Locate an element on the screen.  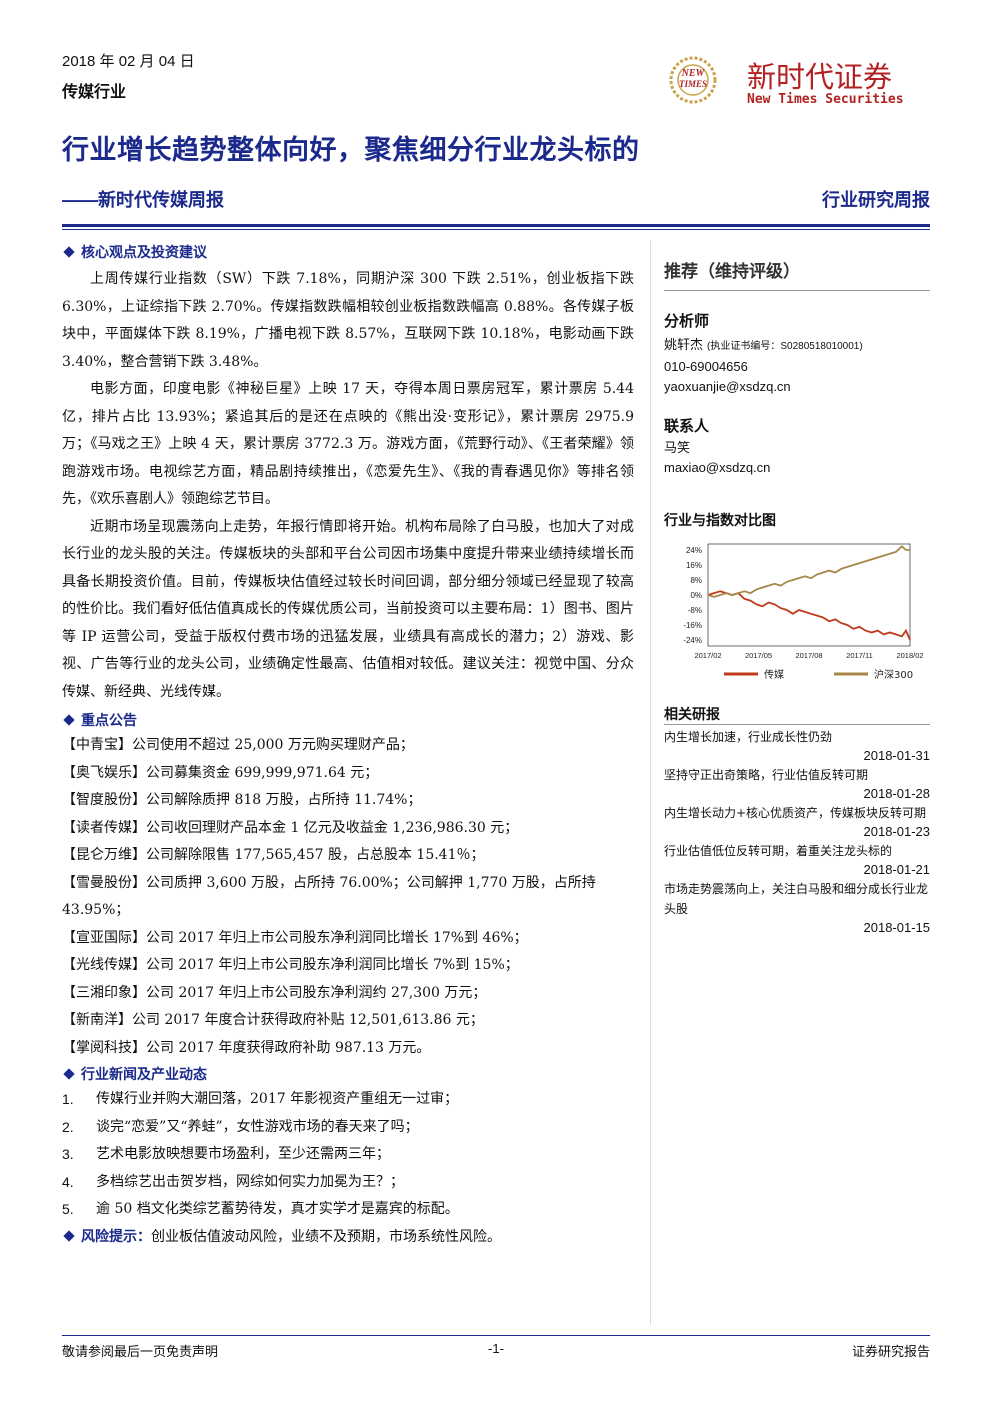
footer-divider is located at coordinates (496, 1335).